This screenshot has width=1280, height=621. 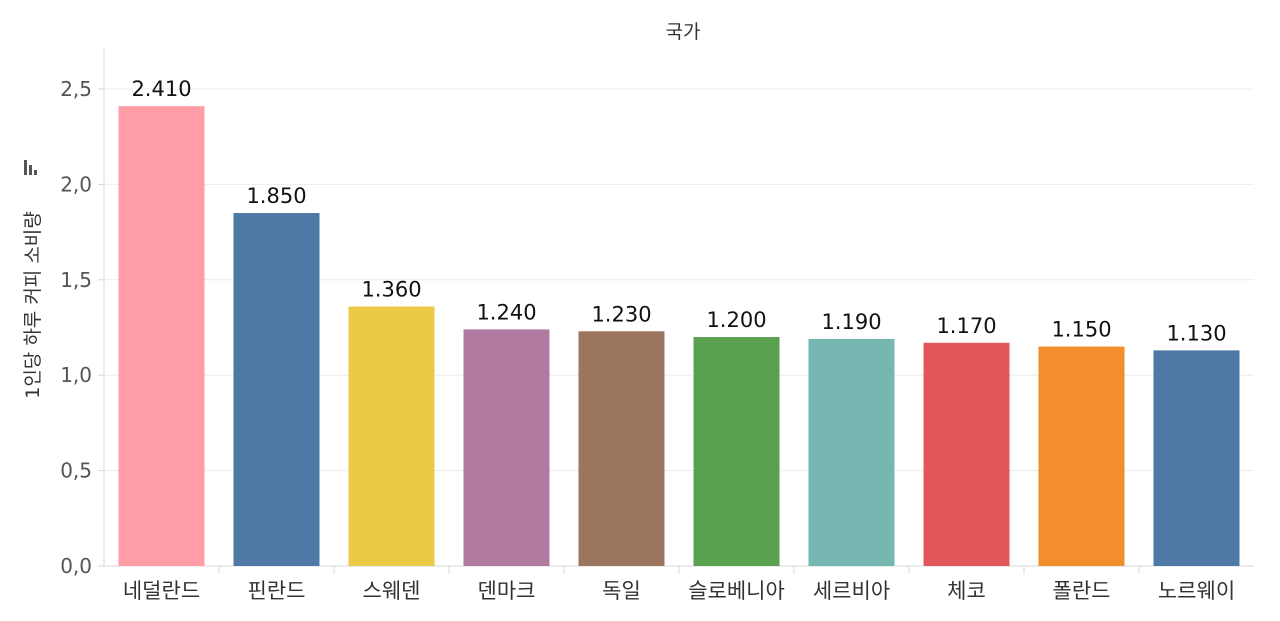 What do you see at coordinates (966, 326) in the screenshot?
I see `bar-value-label: 1.170` at bounding box center [966, 326].